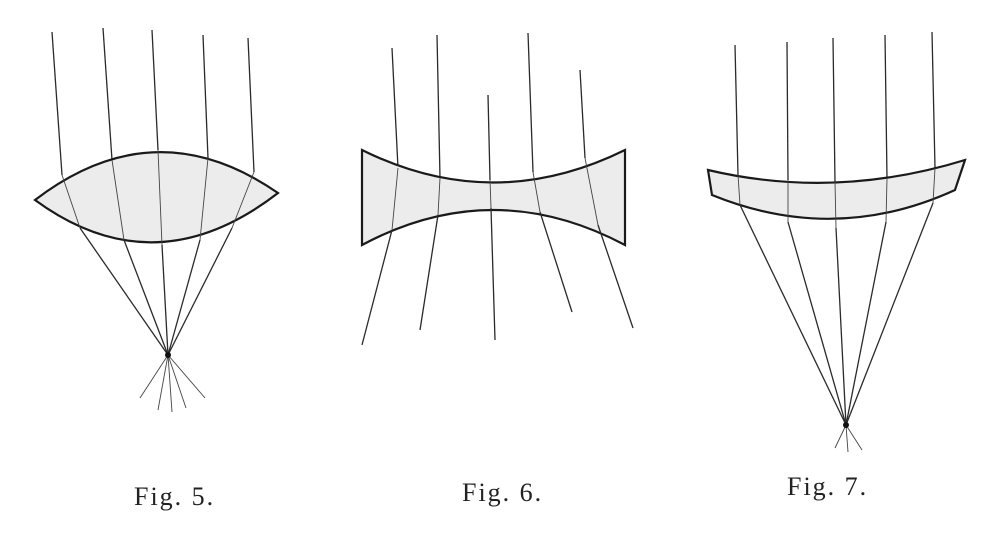 The height and width of the screenshot is (541, 986). I want to click on fig6-incident-rays, so click(488, 106).